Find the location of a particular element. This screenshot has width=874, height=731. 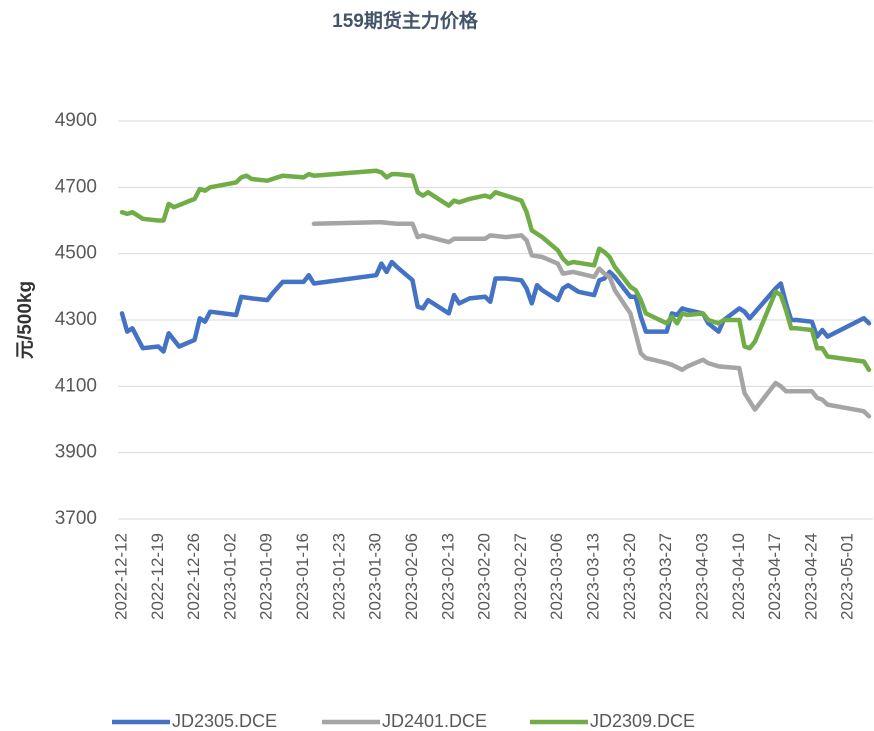

legend-label: JD2309.DCE is located at coordinates (642, 721).